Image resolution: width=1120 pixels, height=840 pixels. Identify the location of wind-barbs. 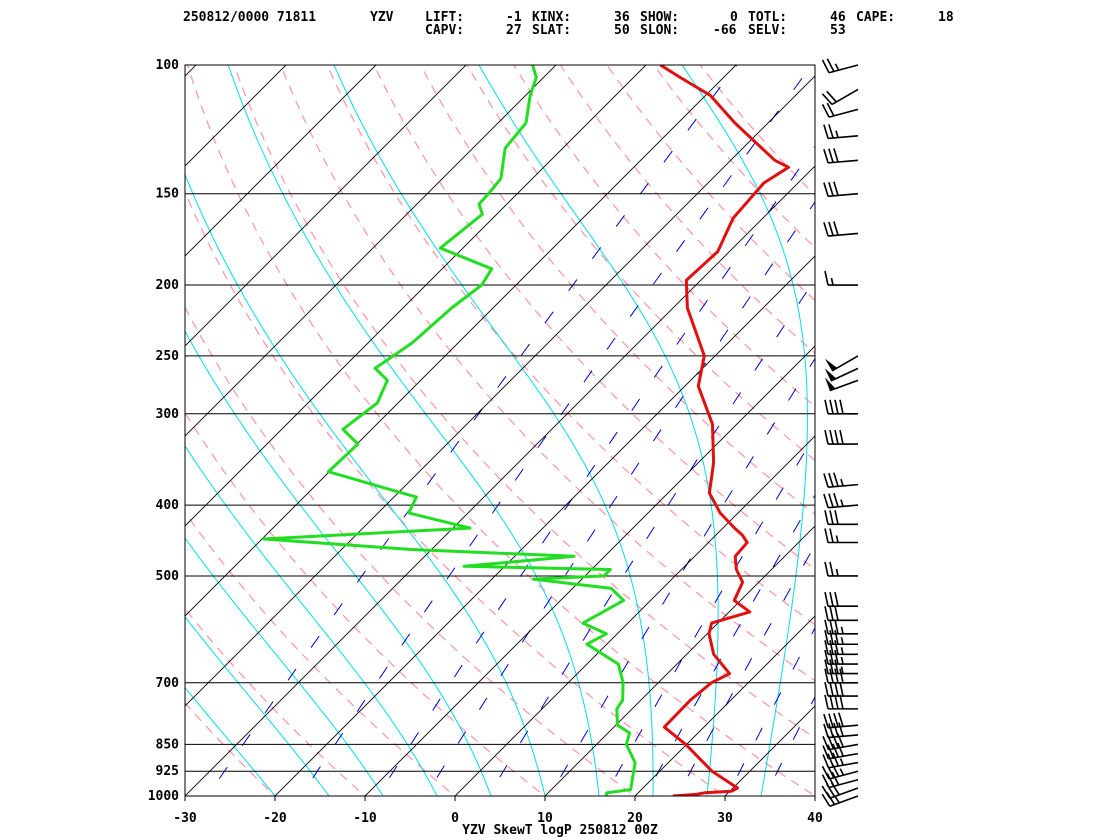
(840, 433).